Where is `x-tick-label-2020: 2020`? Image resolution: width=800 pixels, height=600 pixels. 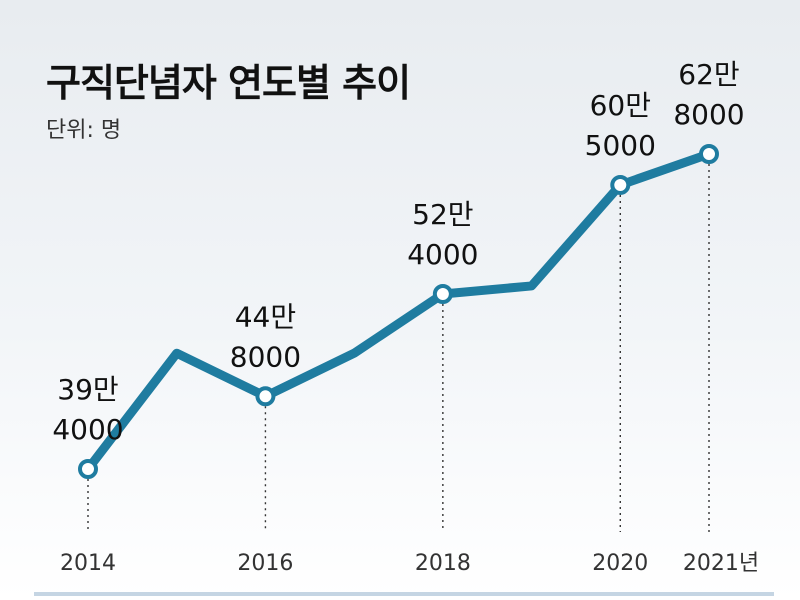 x-tick-label-2020: 2020 is located at coordinates (620, 563).